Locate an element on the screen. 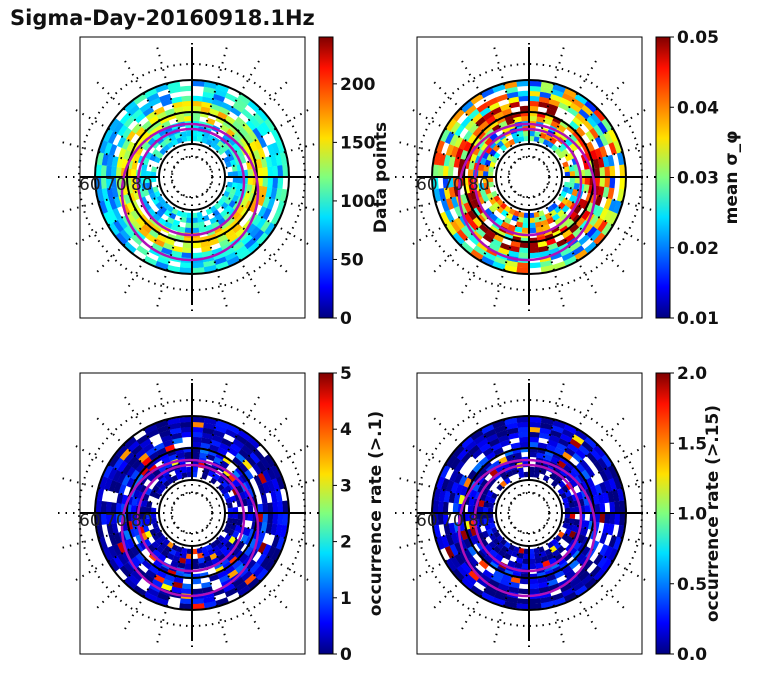 Image resolution: width=759 pixels, height=674 pixels. radial-label: 60 is located at coordinates (427, 185).